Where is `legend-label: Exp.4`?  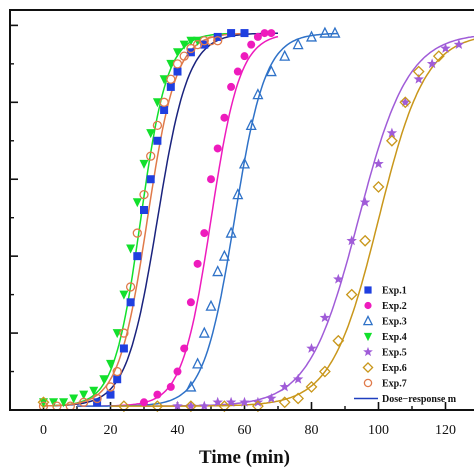
legend-label: Exp.4 is located at coordinates (394, 337).